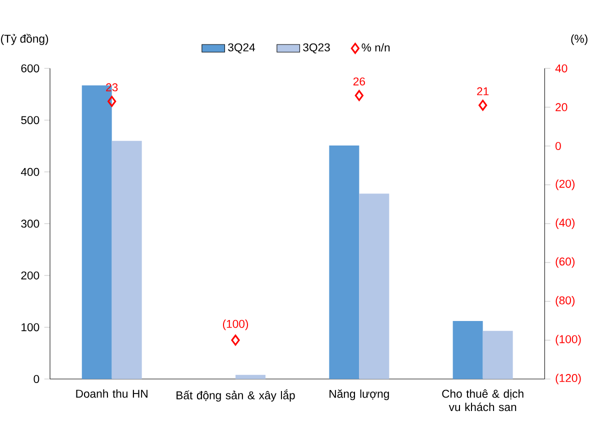 The image size is (601, 426). What do you see at coordinates (316, 48) in the screenshot?
I see `legend-label: 3Q23` at bounding box center [316, 48].